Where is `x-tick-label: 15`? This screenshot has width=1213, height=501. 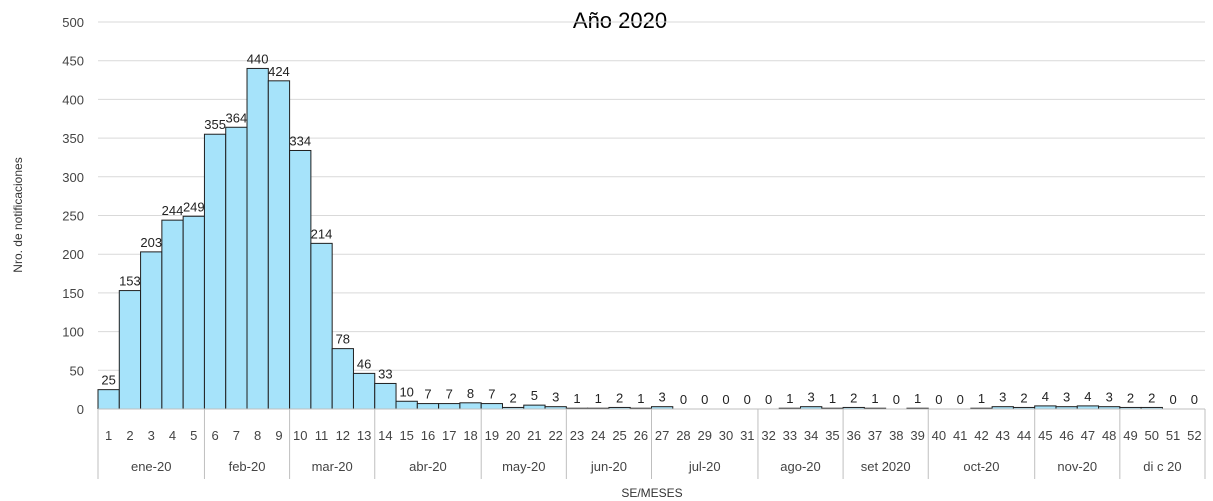
x-tick-label: 15 is located at coordinates (406, 435).